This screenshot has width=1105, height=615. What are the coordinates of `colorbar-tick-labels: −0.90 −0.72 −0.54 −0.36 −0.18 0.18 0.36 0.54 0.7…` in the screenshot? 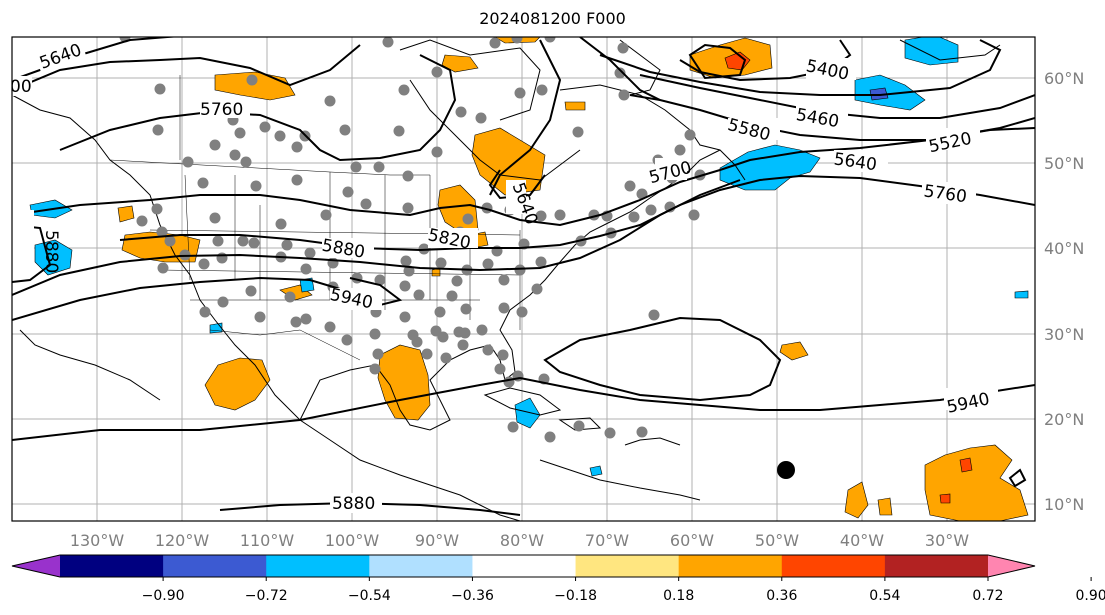 It's located at (623, 590).